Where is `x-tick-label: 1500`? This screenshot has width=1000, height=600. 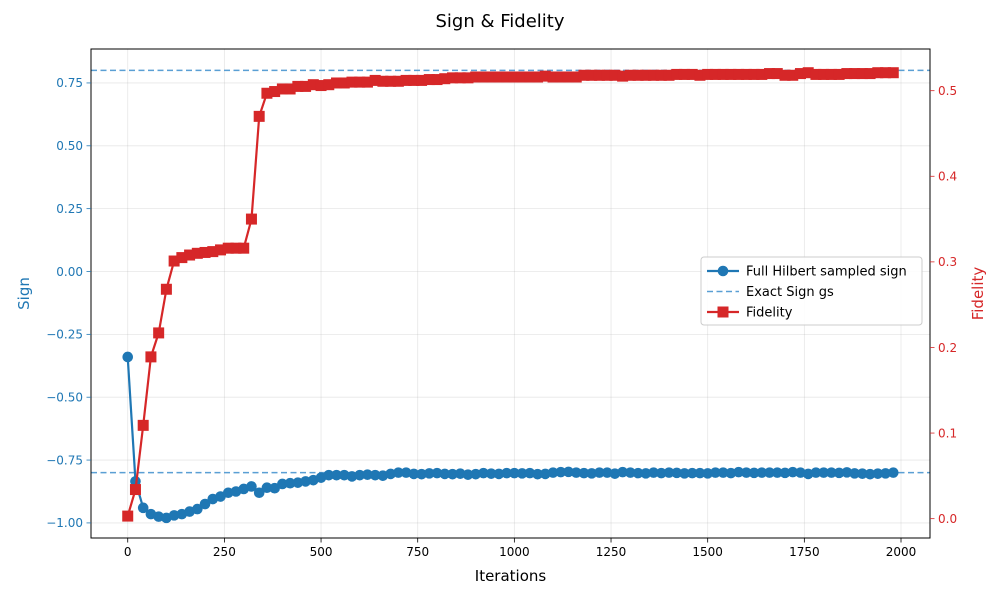 x-tick-label: 1500 is located at coordinates (707, 552).